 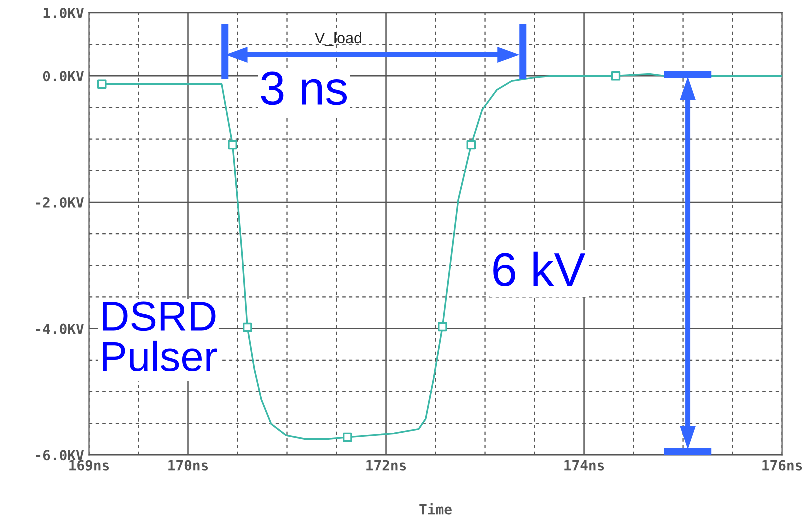 I want to click on x-tick-label: 170ns, so click(x=188, y=465).